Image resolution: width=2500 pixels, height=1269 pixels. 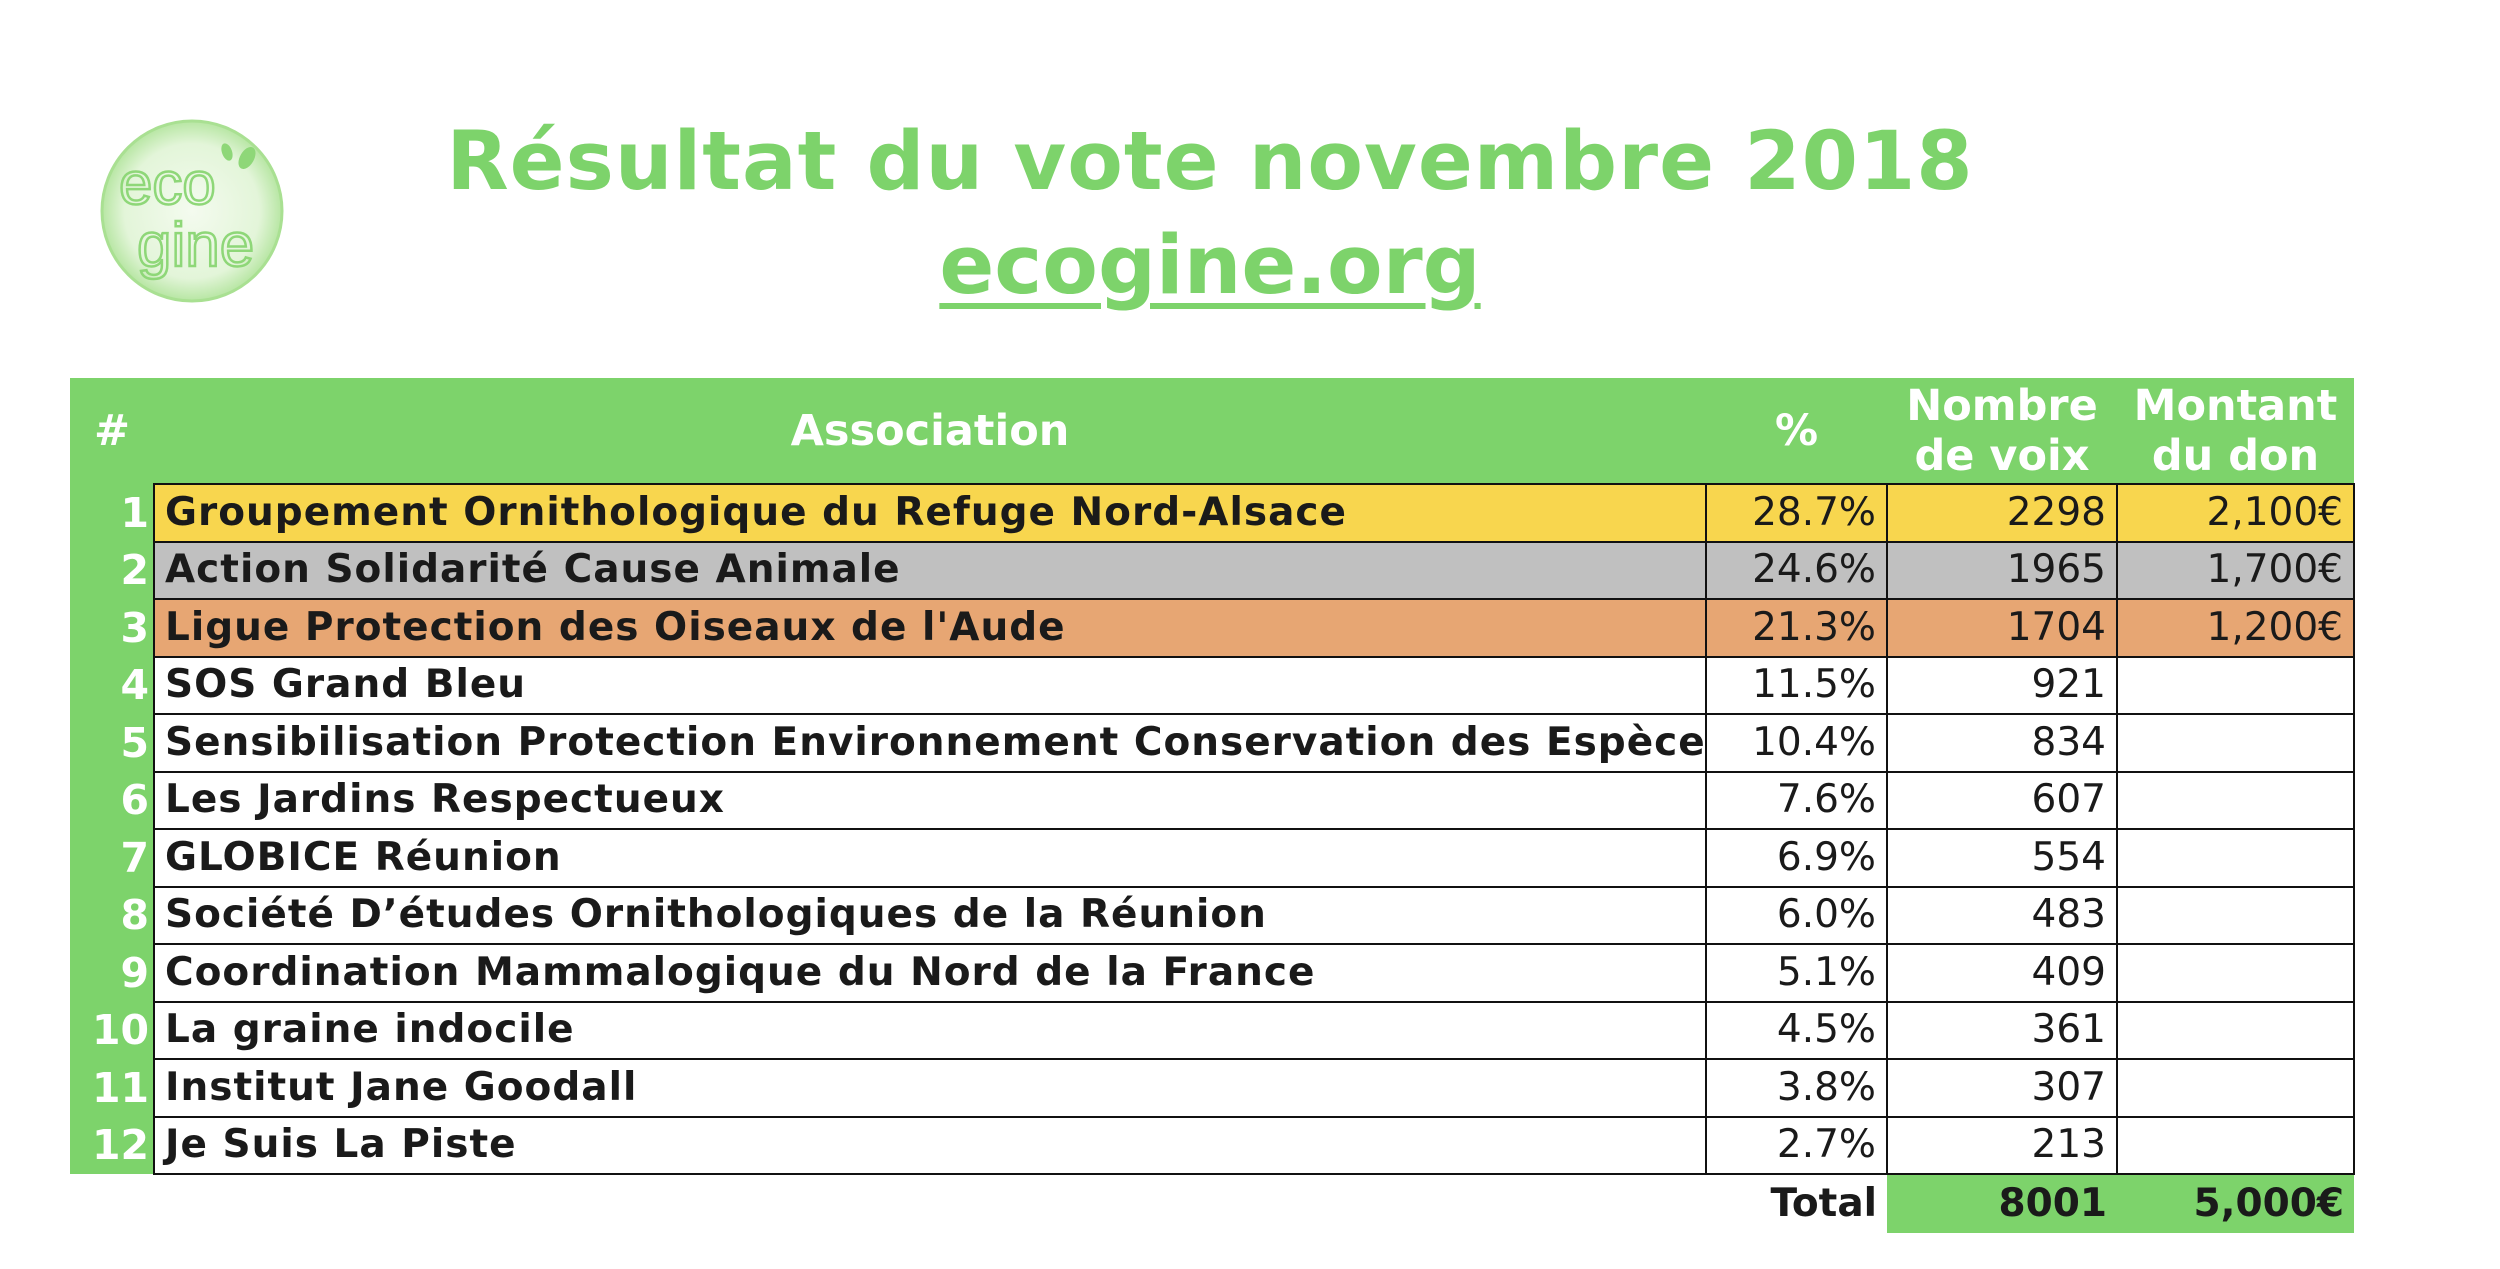 I want to click on votes-cell: 483, so click(x=2002, y=915).